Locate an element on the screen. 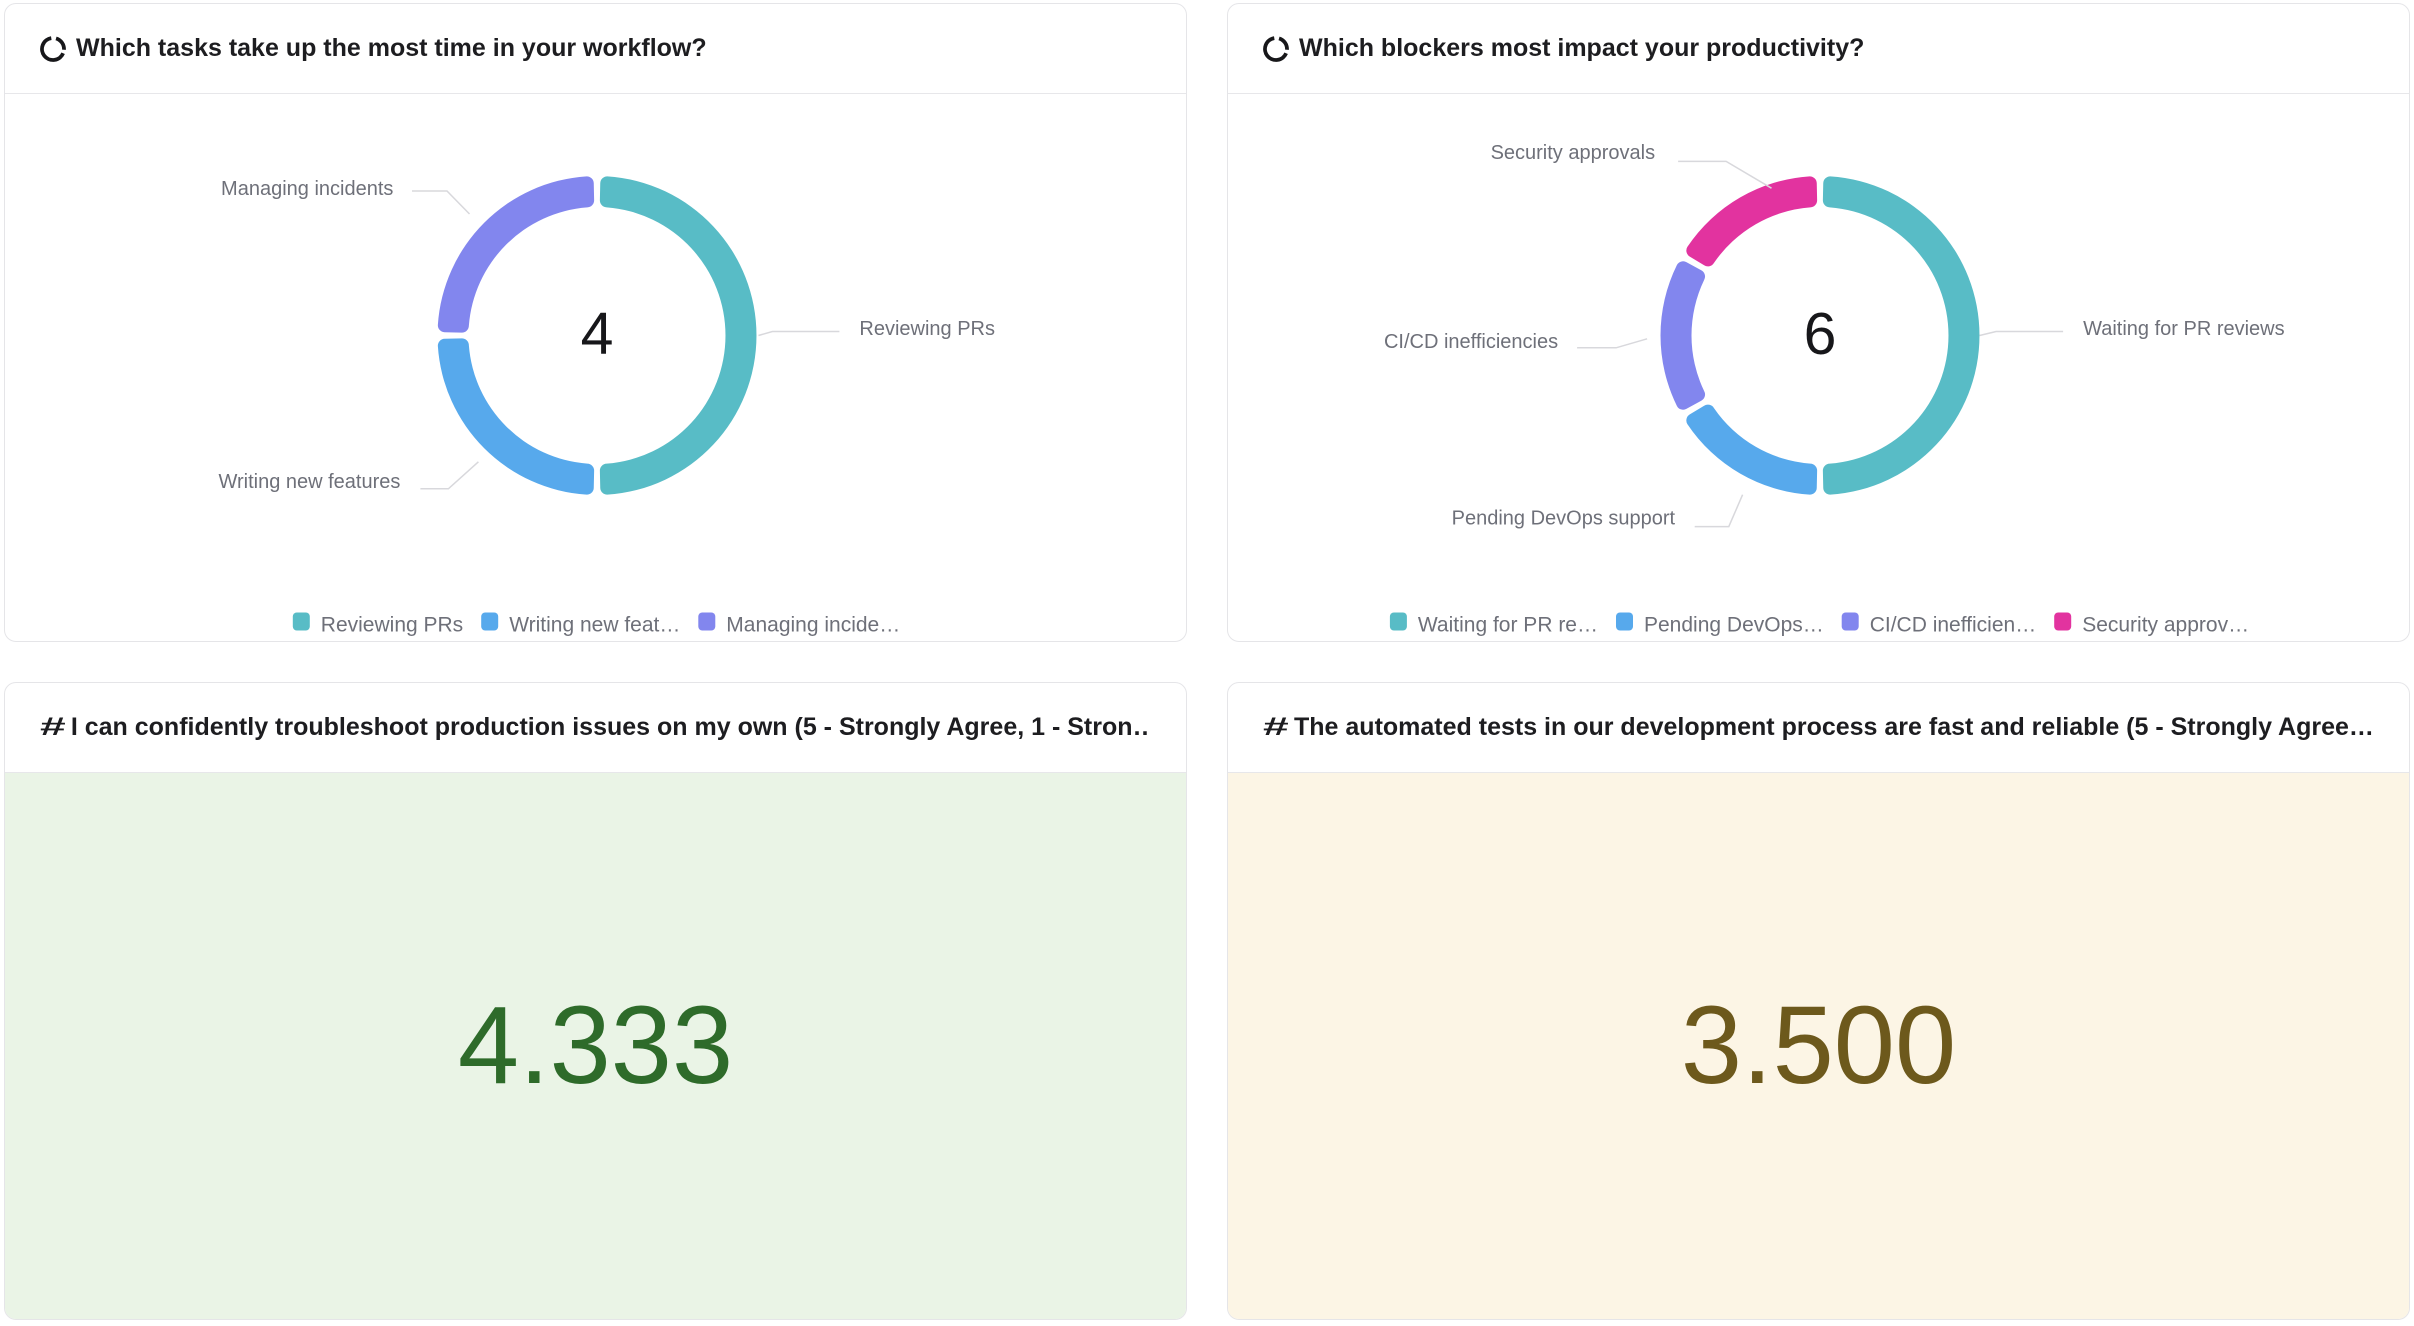 The width and height of the screenshot is (2414, 1326). svg-text: CI/CD inefficiencies is located at coordinates (1471, 342).